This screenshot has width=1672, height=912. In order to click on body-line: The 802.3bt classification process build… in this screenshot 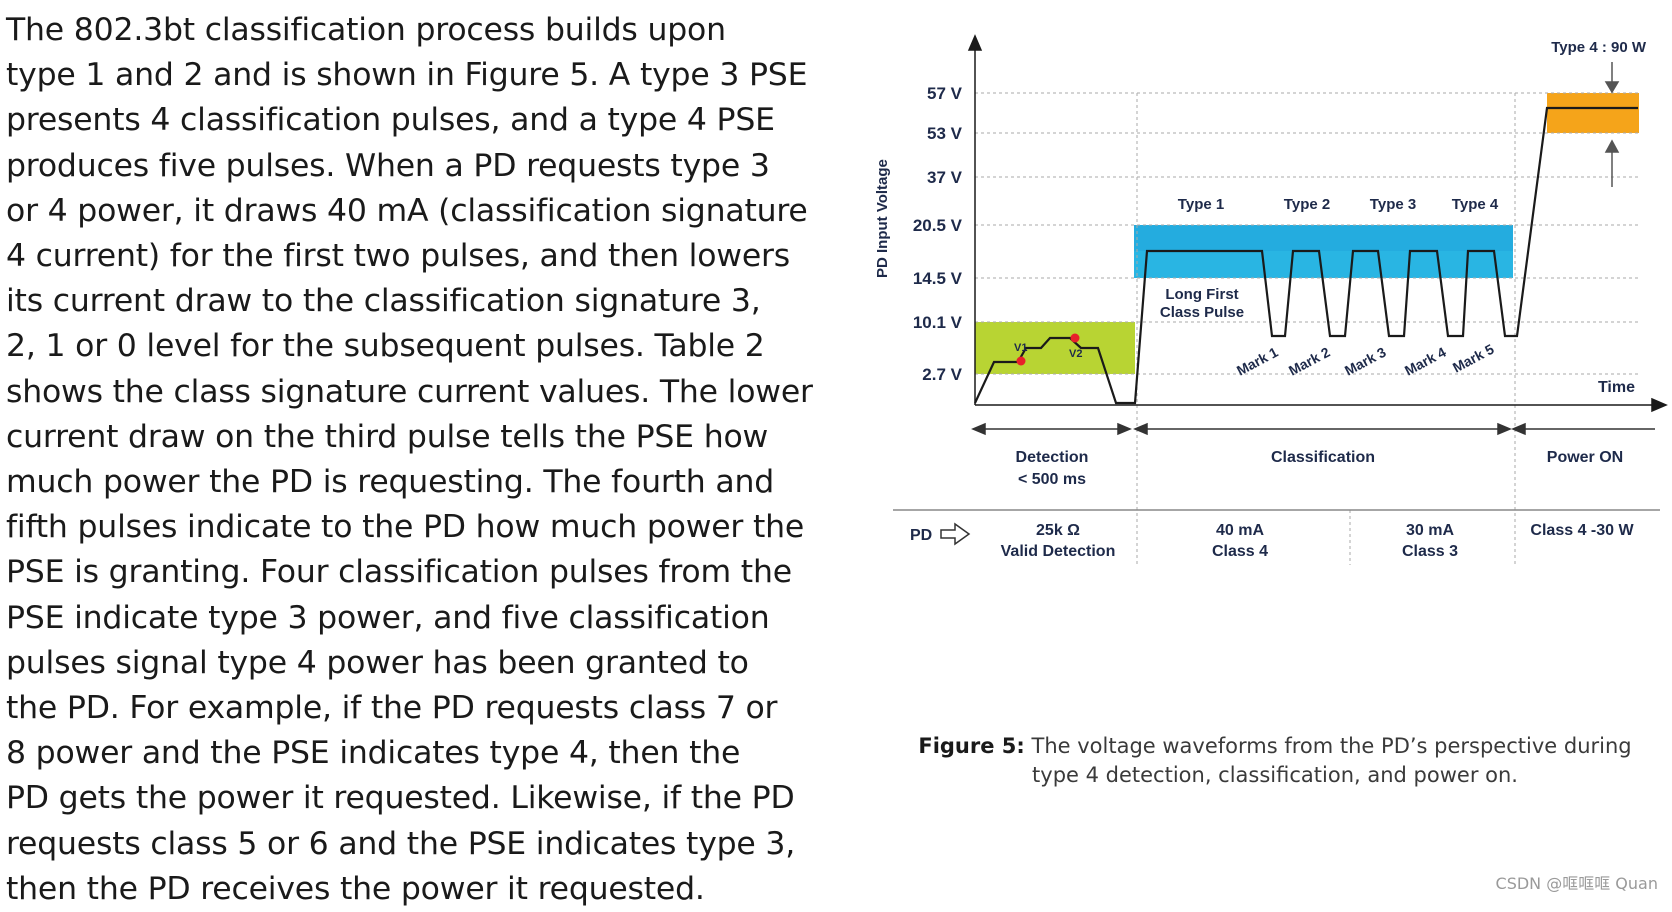, I will do `click(366, 30)`.